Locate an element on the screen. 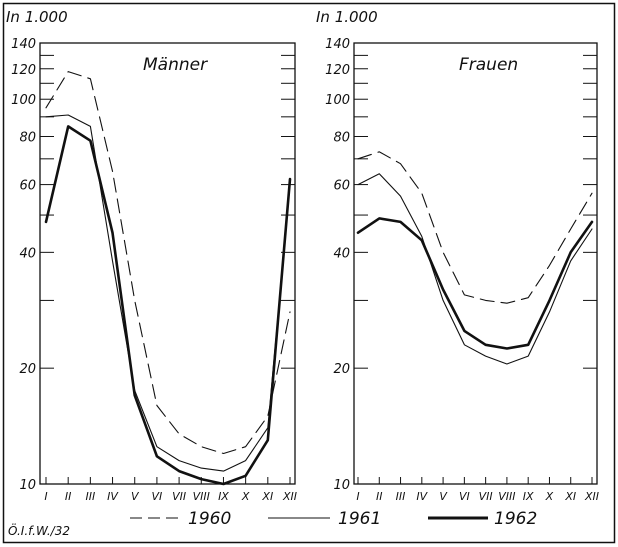  series-line-1961 is located at coordinates (475, 269).